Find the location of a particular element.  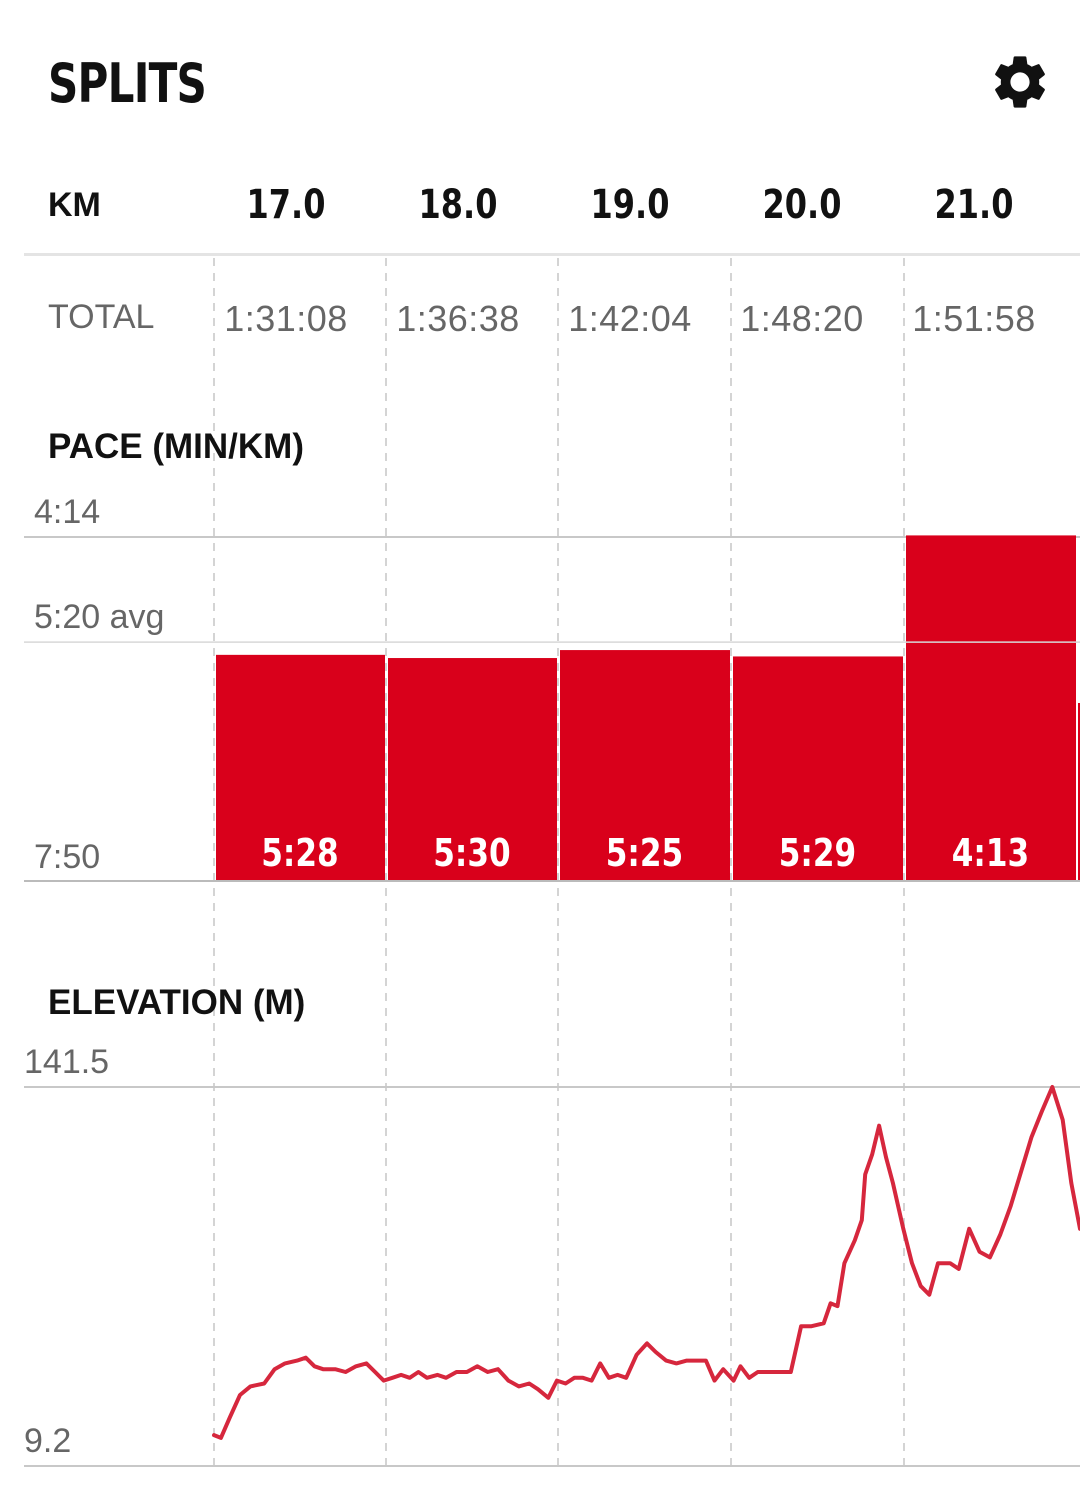

km-19: 19.0 is located at coordinates (630, 205).